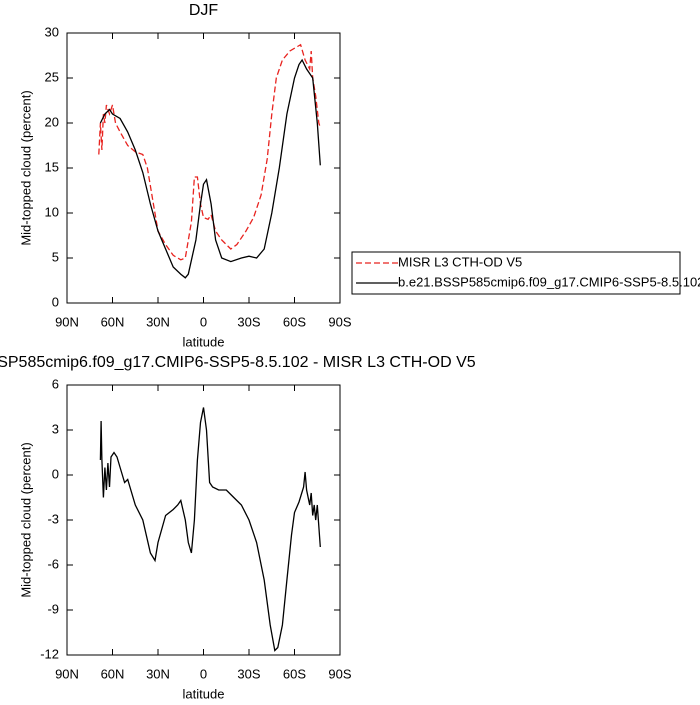 This screenshot has width=700, height=705. What do you see at coordinates (52, 166) in the screenshot?
I see `y-tick-label: 15` at bounding box center [52, 166].